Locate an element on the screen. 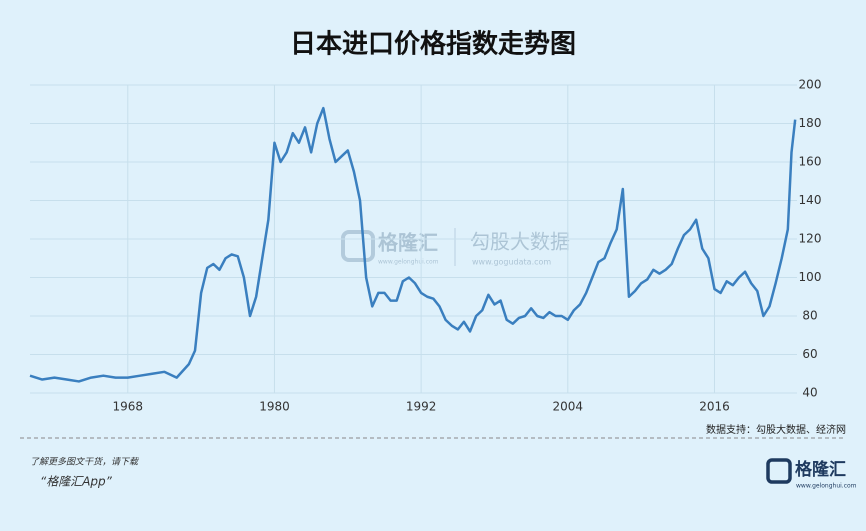  y-tick-label: 140 is located at coordinates (810, 200).